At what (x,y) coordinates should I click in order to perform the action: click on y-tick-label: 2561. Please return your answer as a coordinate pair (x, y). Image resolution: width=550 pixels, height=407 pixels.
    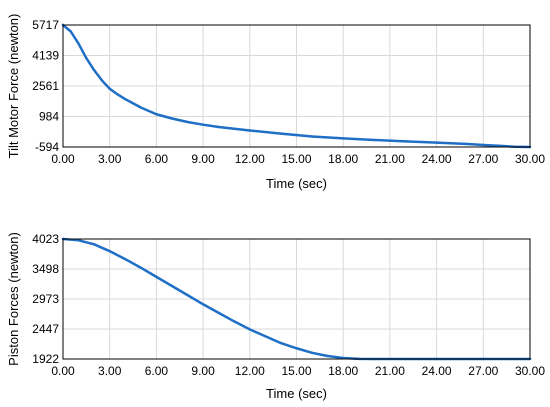
    Looking at the image, I should click on (45, 86).